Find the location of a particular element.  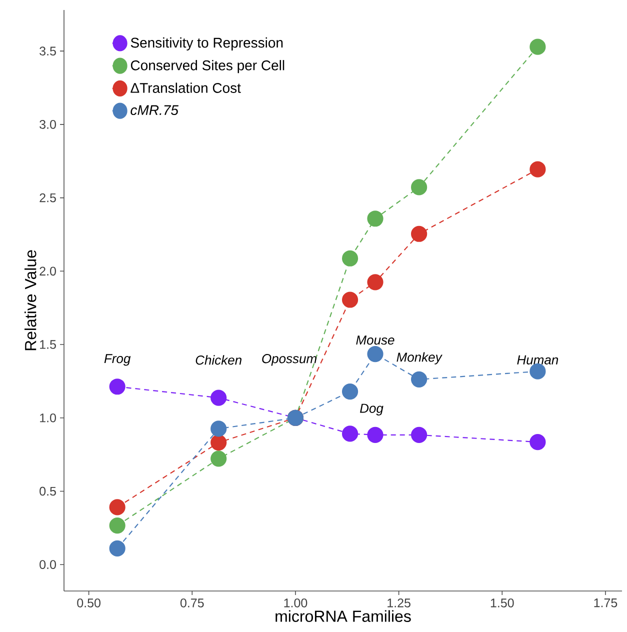

legend-label: Sensitivity to Repression is located at coordinates (206, 43).